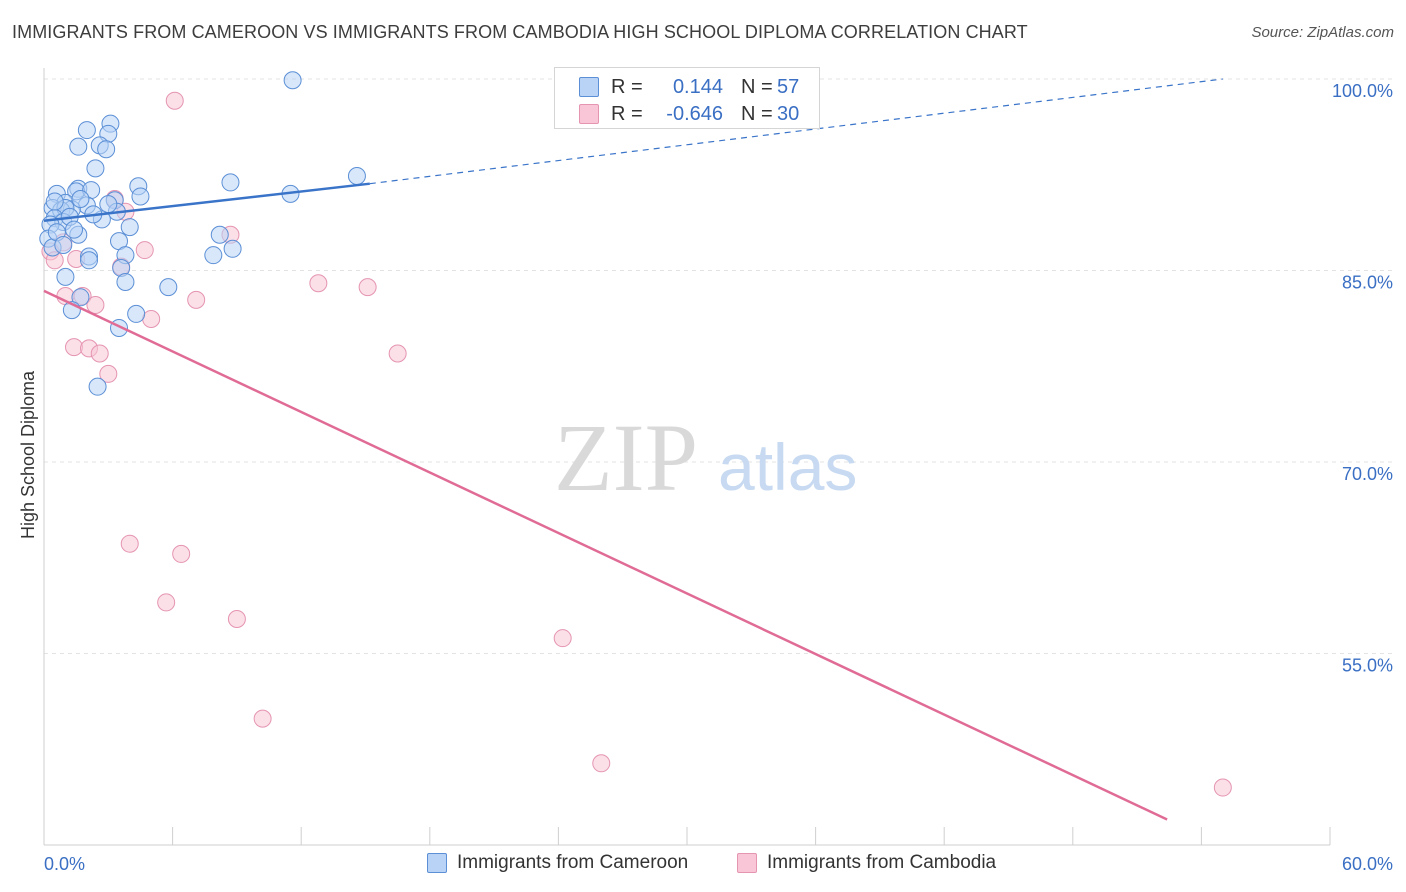 Image resolution: width=1406 pixels, height=892 pixels. I want to click on cameroon-legend-swatch, so click(437, 863).